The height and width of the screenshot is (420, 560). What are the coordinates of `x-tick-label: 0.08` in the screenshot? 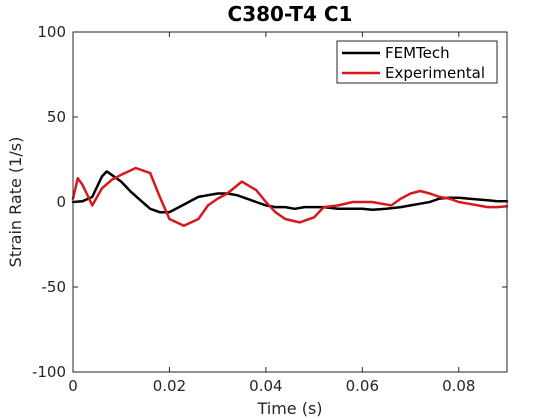 It's located at (458, 386).